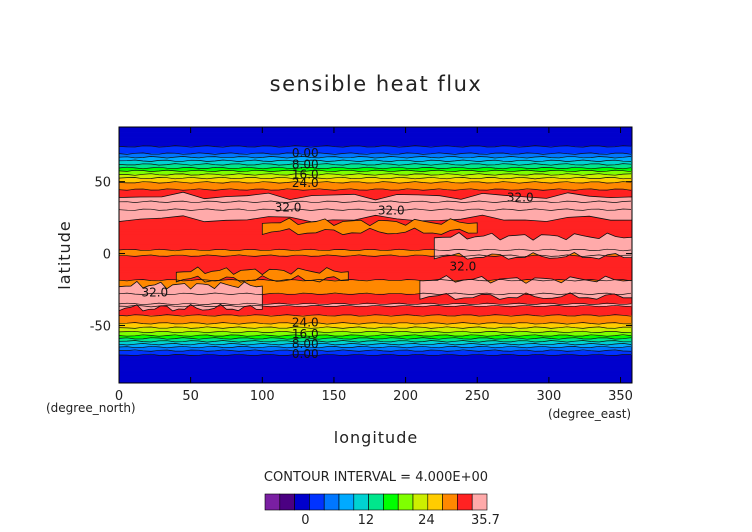 The height and width of the screenshot is (532, 752). Describe the element at coordinates (305, 174) in the screenshot. I see `contour-label: 16.0` at that location.